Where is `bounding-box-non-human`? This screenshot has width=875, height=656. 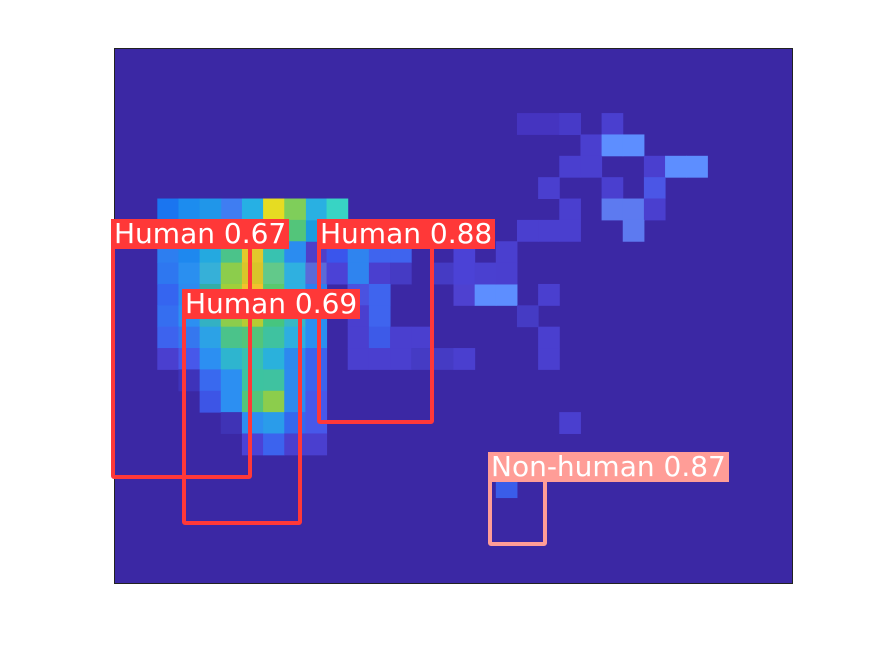
bounding-box-non-human is located at coordinates (517, 512).